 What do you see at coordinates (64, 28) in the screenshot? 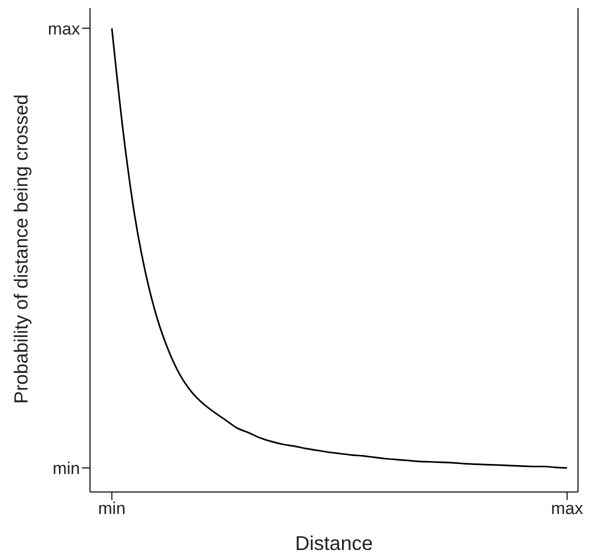
I see `text: max` at bounding box center [64, 28].